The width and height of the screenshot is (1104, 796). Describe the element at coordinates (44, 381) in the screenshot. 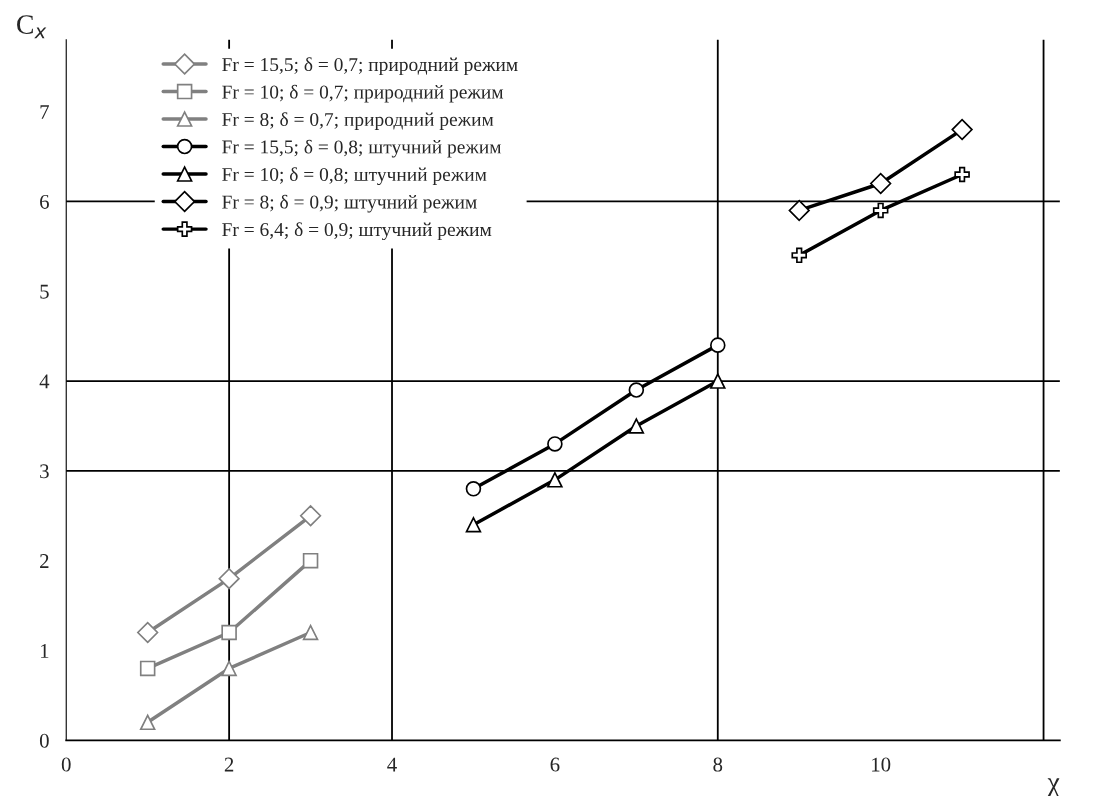

I see `y-tick-label: 4` at that location.